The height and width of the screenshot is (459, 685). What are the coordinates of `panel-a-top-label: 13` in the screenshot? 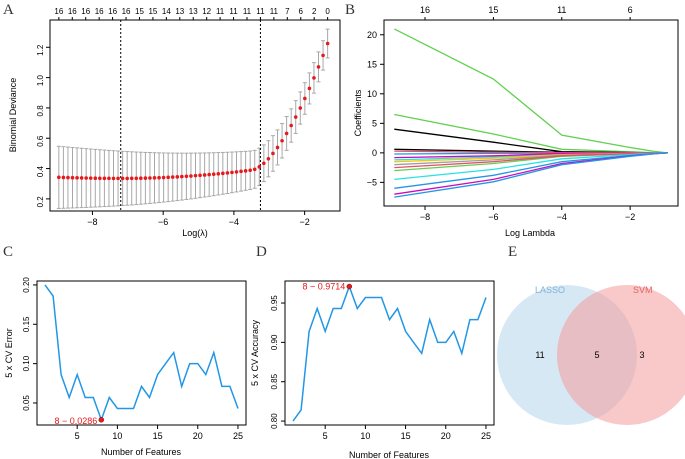 It's located at (193, 11).